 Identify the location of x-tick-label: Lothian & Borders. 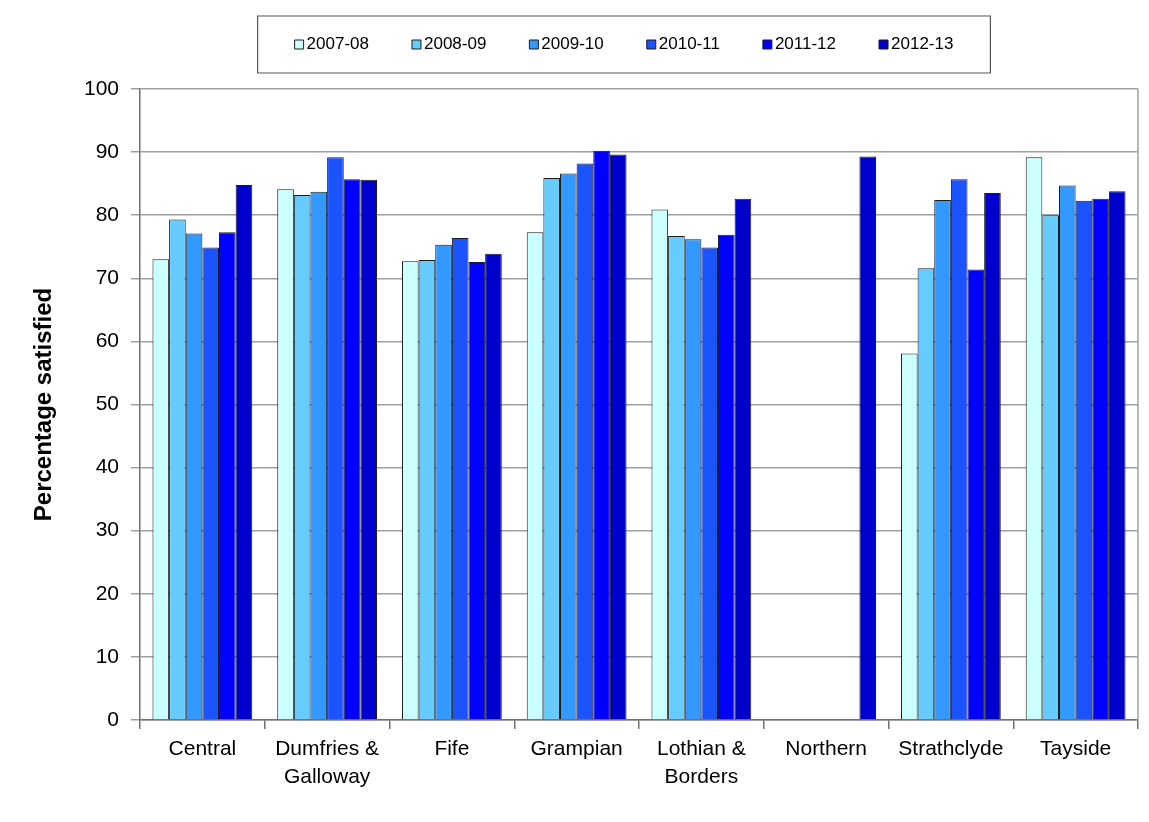
(701, 761).